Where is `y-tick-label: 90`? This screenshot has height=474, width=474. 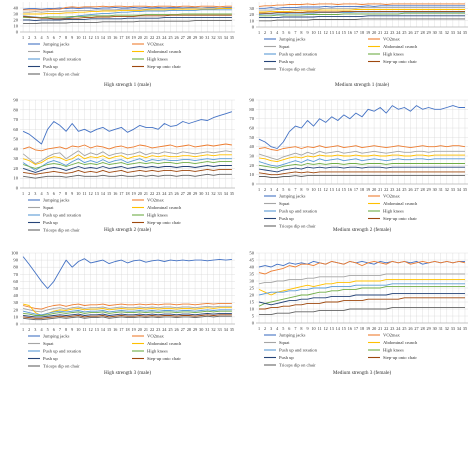 y-tick-label: 90 is located at coordinates (15, 260).